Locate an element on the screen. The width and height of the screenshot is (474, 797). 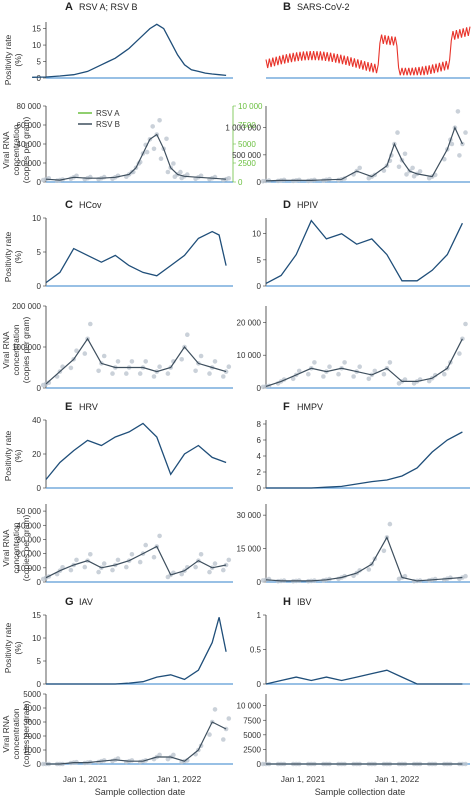
y-tick-label: 50 000 is located at coordinates (29, 511).